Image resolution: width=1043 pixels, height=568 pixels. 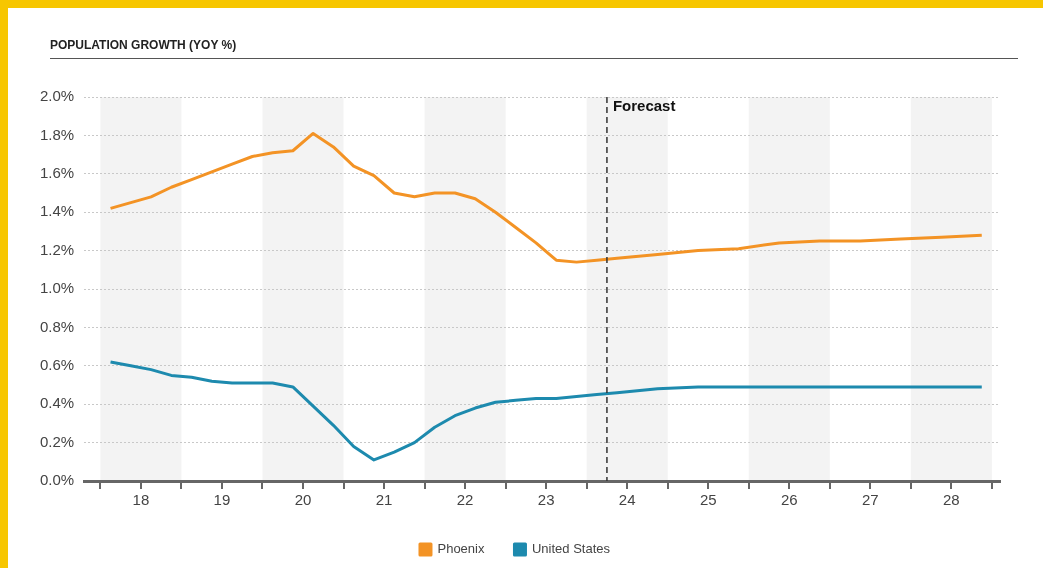 I want to click on y-tick-label: 0.6%, so click(x=57, y=364).